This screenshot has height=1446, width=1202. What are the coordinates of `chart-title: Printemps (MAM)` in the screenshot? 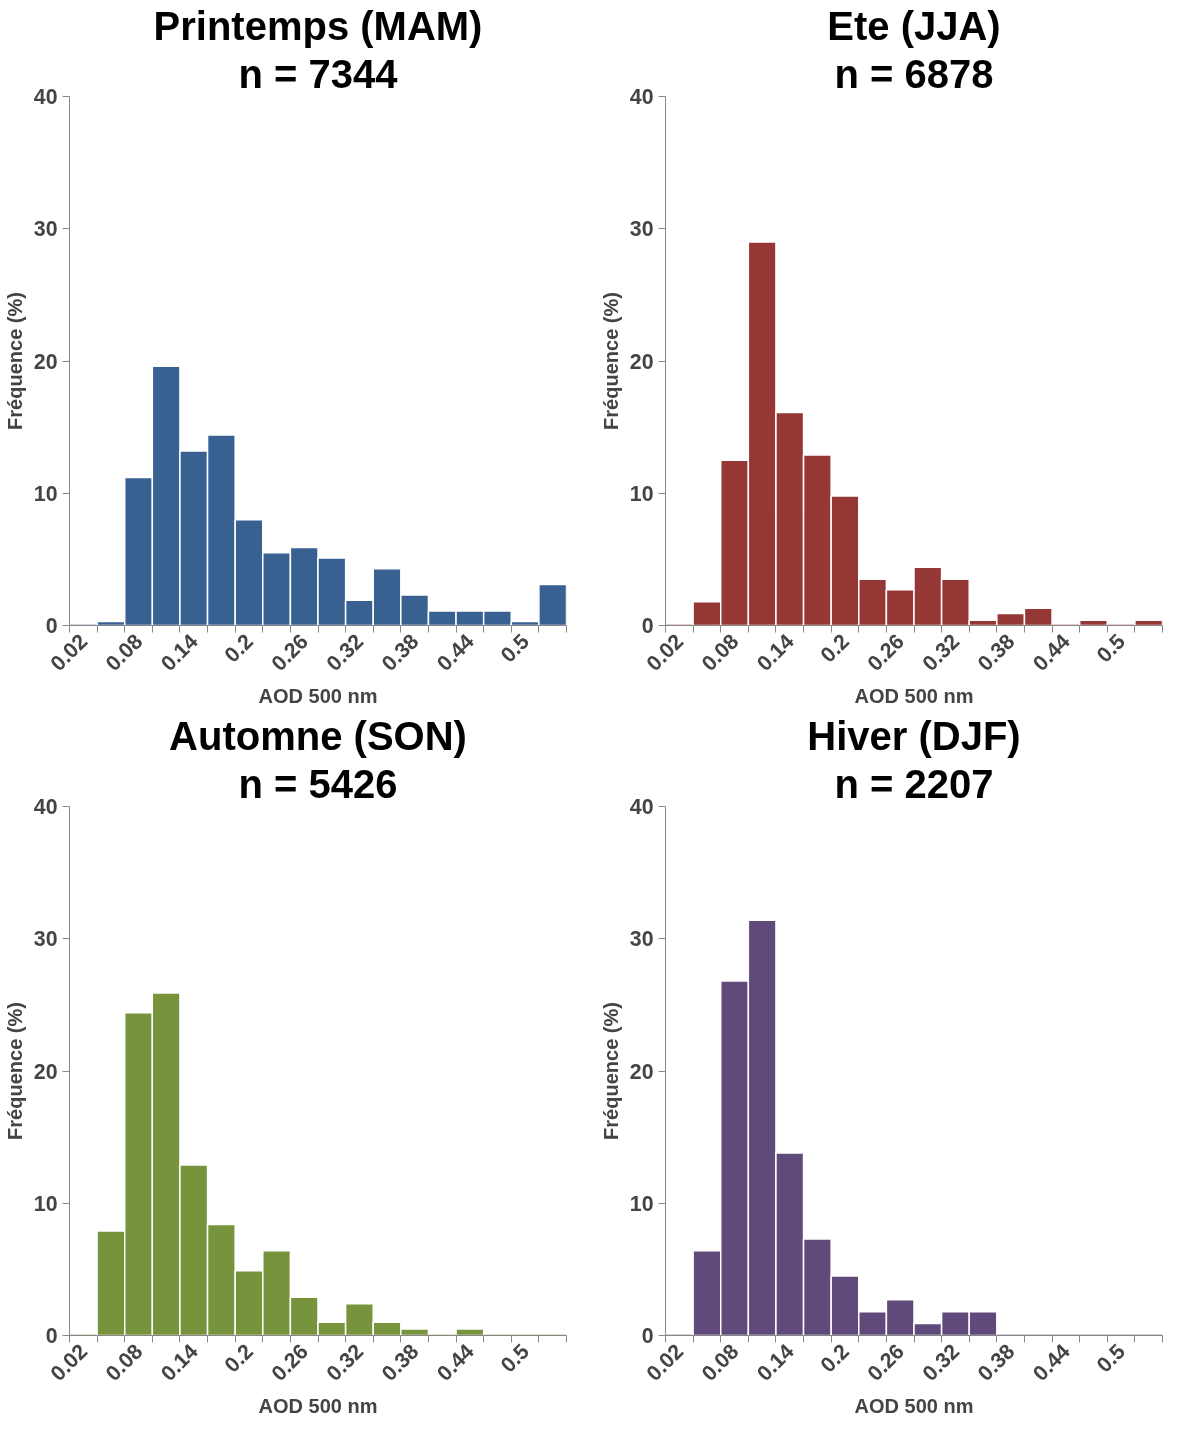 It's located at (318, 25).